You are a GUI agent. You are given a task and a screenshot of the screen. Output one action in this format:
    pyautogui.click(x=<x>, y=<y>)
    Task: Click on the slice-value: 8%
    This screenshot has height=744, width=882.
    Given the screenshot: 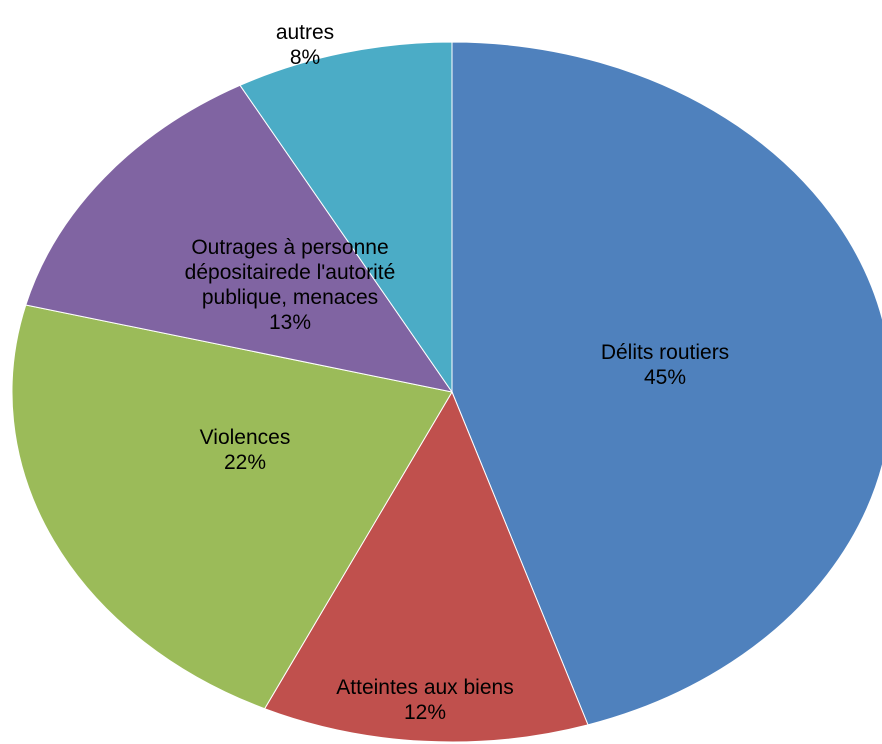 What is the action you would take?
    pyautogui.click(x=305, y=57)
    